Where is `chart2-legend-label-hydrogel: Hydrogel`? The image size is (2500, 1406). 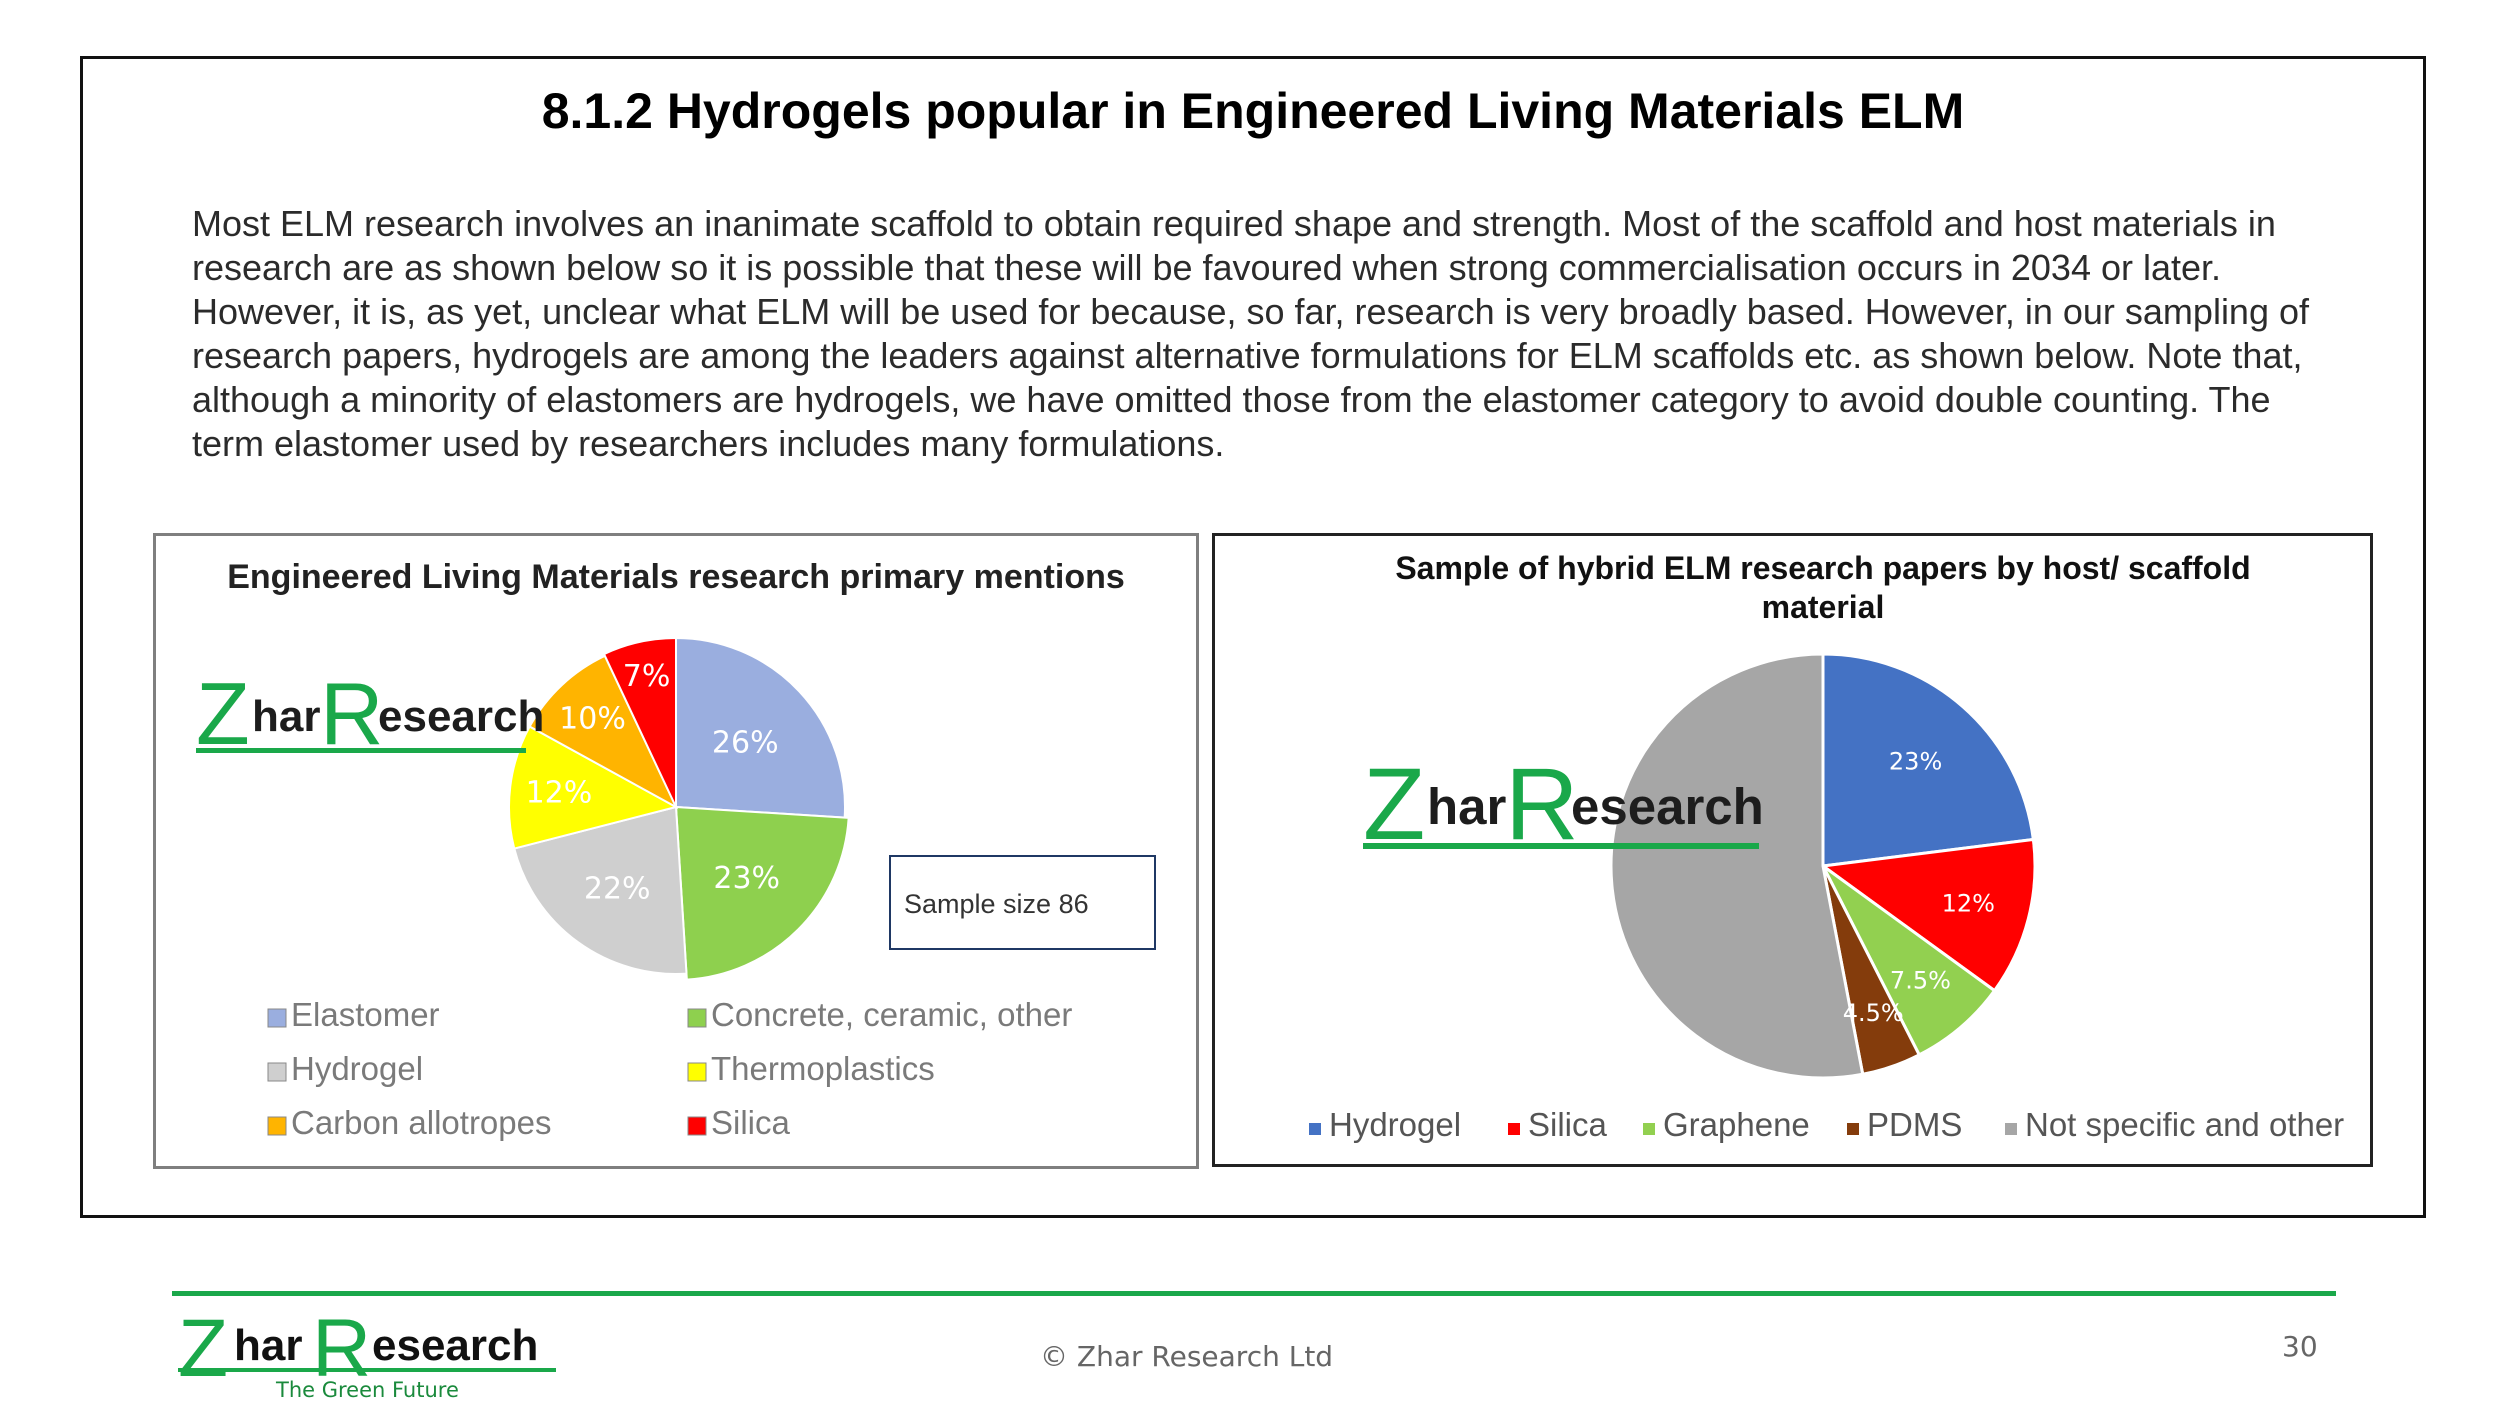
chart2-legend-label-hydrogel: Hydrogel is located at coordinates (1395, 1124).